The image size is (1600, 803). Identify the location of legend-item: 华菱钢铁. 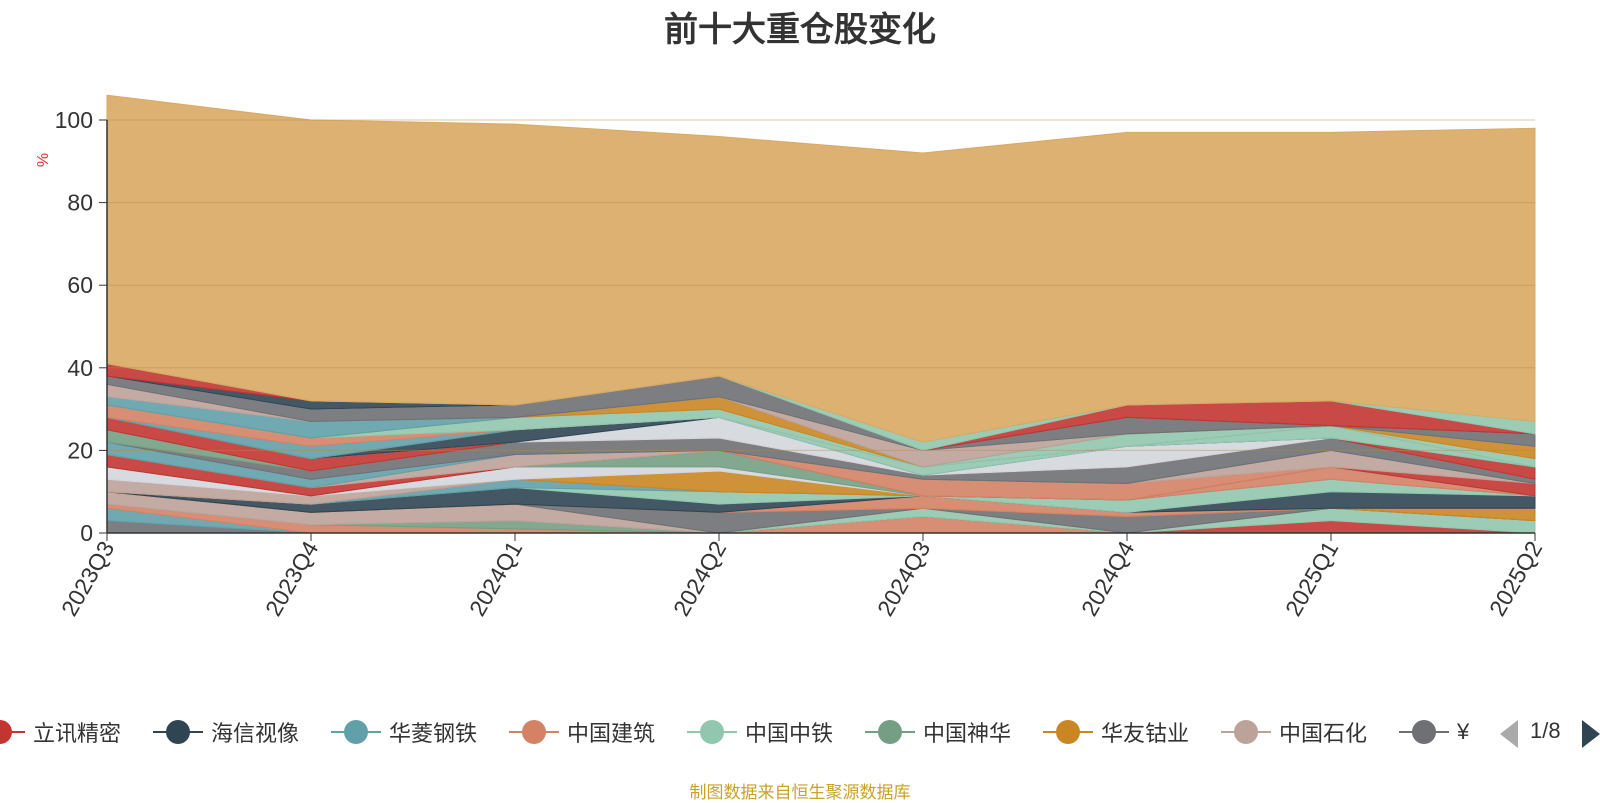
(404, 732).